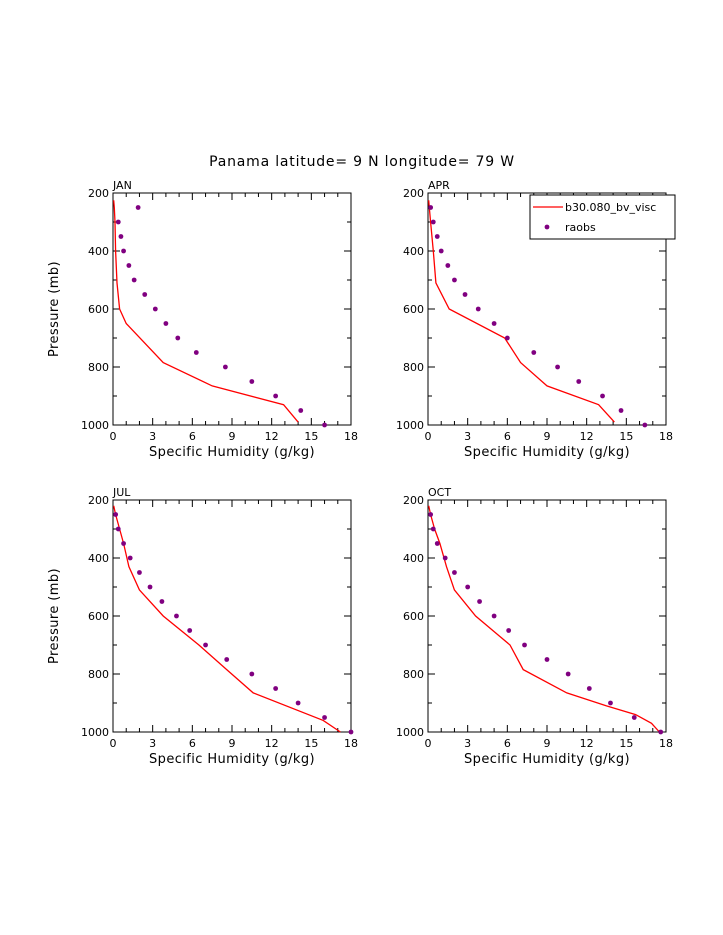 This screenshot has width=723, height=935. Describe the element at coordinates (547, 743) in the screenshot. I see `oct-xtick-label: 9` at that location.